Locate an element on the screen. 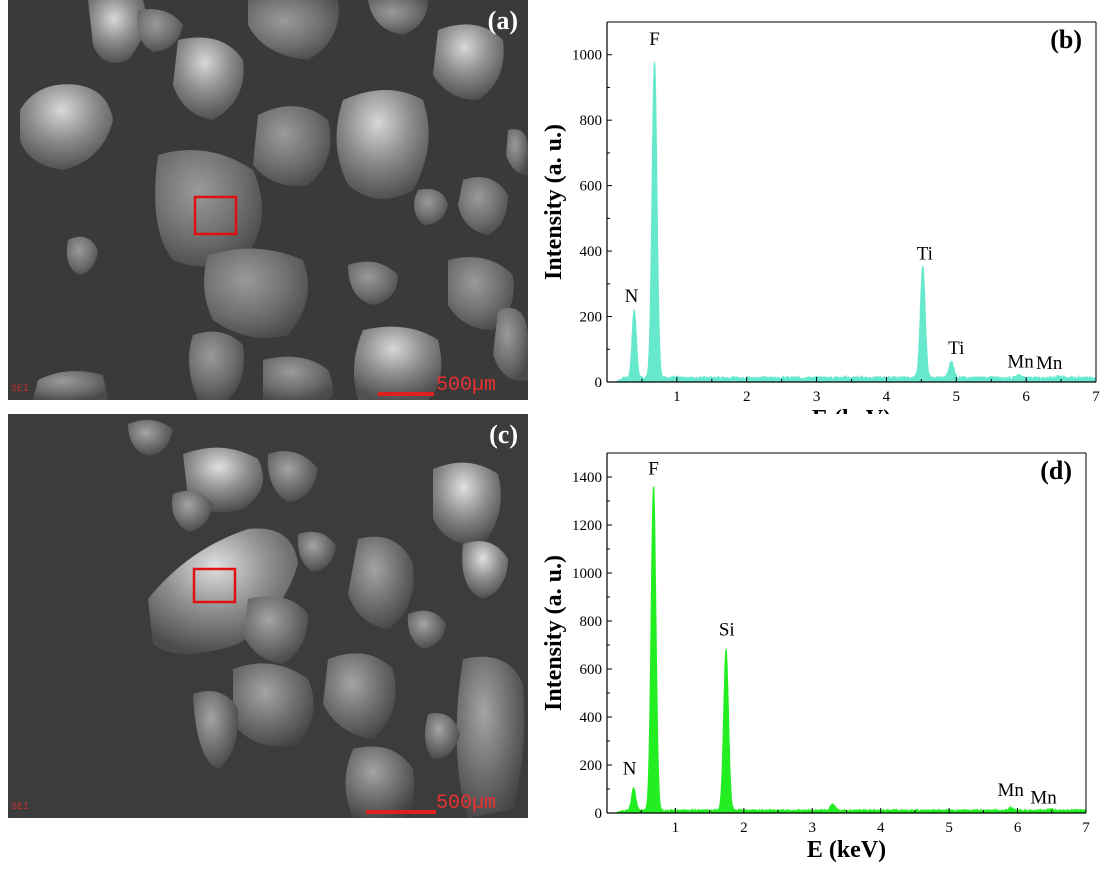  y-tick-label: 1400 is located at coordinates (587, 478).